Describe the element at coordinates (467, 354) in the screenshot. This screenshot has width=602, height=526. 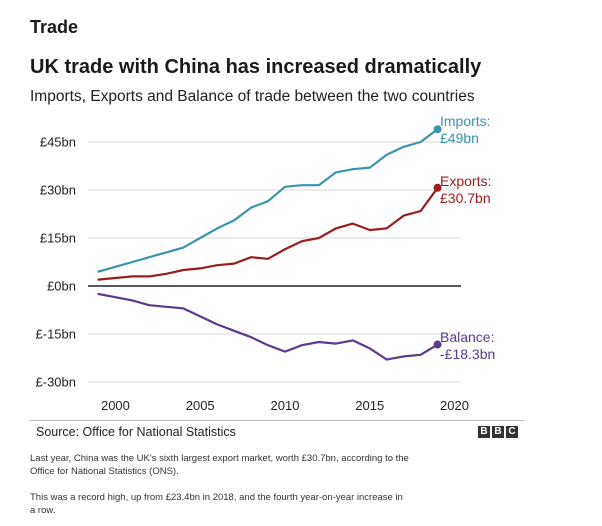
I see `balance-label: -£18.3bn` at that location.